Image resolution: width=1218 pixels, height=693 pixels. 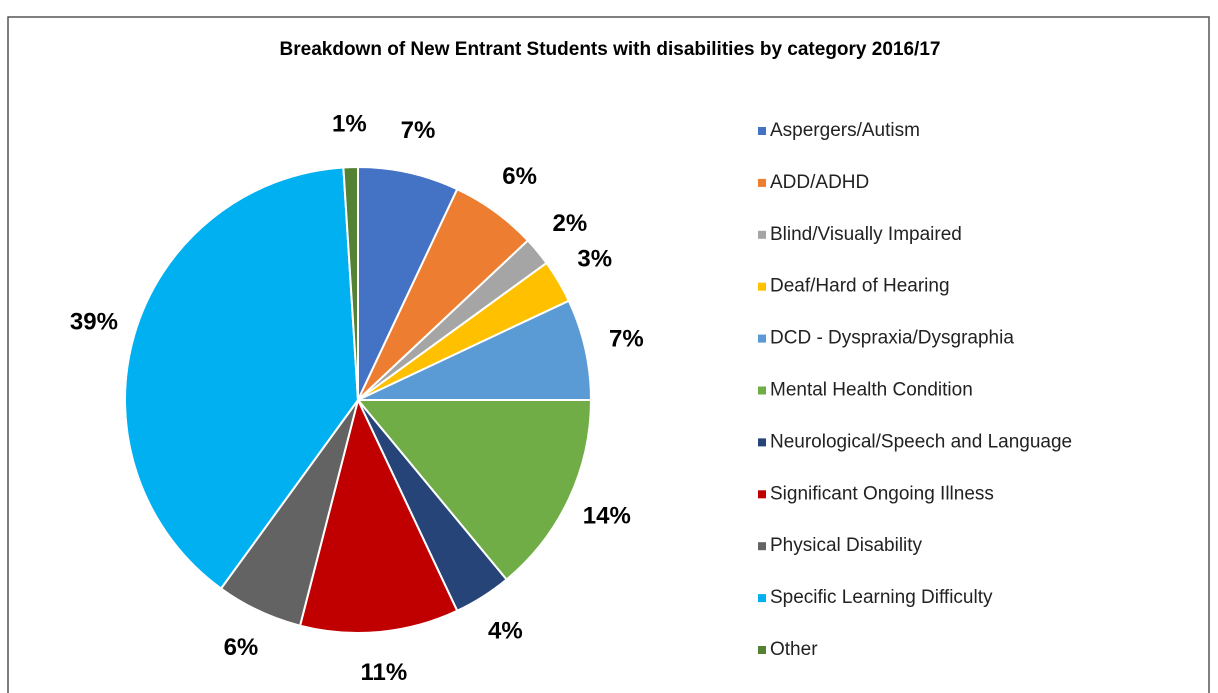 What do you see at coordinates (570, 223) in the screenshot?
I see `data-label: 2%` at bounding box center [570, 223].